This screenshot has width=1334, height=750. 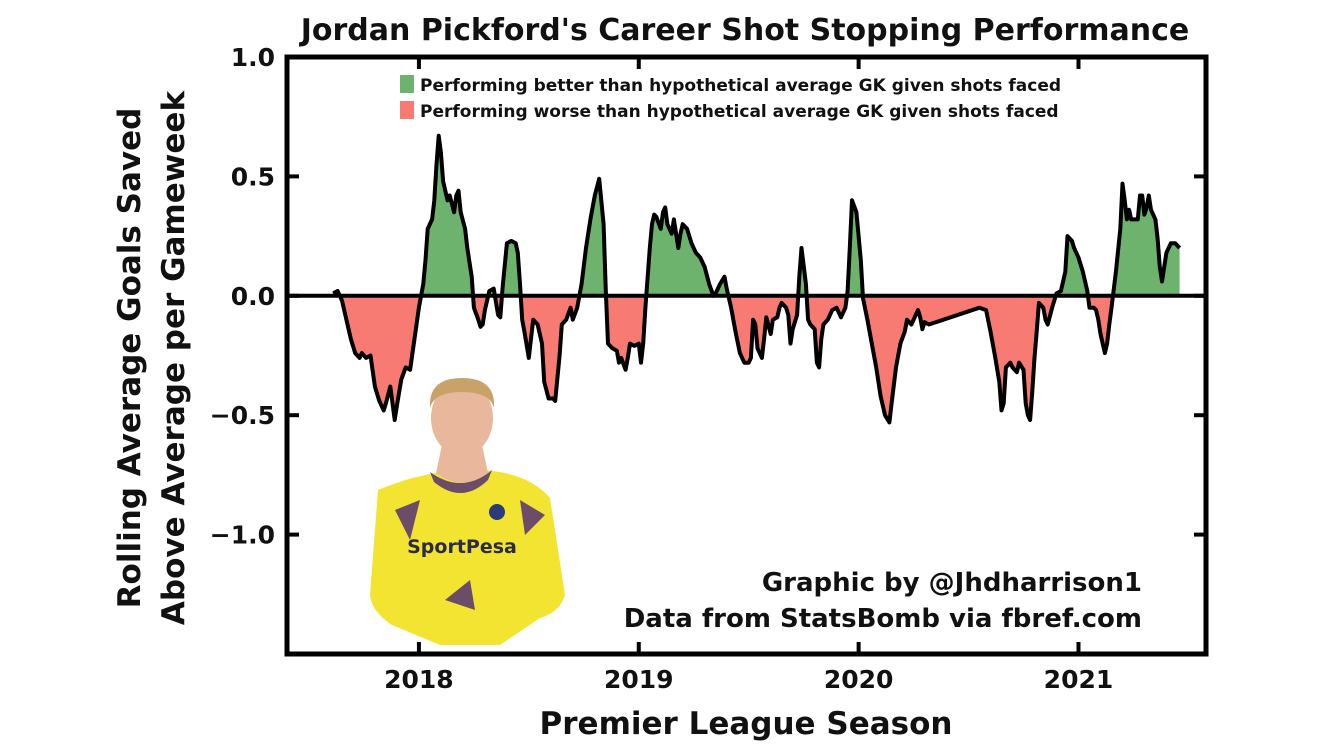 I want to click on y-axis-label-line2: Above Average per Gameweek, so click(x=174, y=358).